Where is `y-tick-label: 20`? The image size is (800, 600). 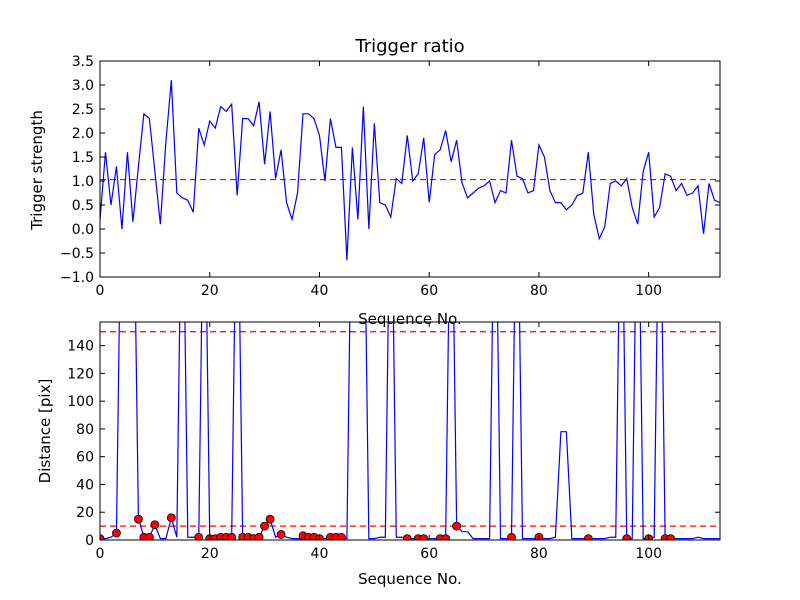 y-tick-label: 20 is located at coordinates (85, 513).